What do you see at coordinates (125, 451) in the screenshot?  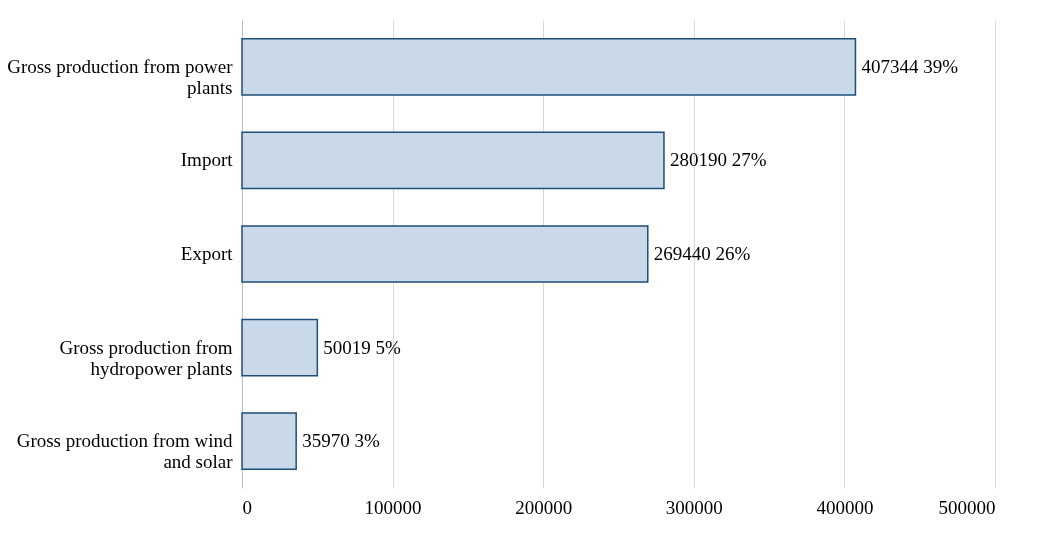 I see `y-tick-label: Gross production from wind and solar` at bounding box center [125, 451].